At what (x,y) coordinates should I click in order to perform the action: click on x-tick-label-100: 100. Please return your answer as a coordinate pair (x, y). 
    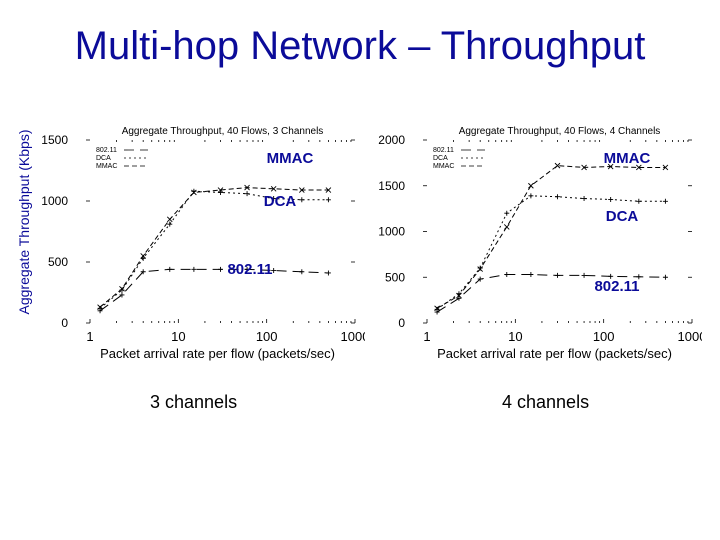
    Looking at the image, I should click on (267, 336).